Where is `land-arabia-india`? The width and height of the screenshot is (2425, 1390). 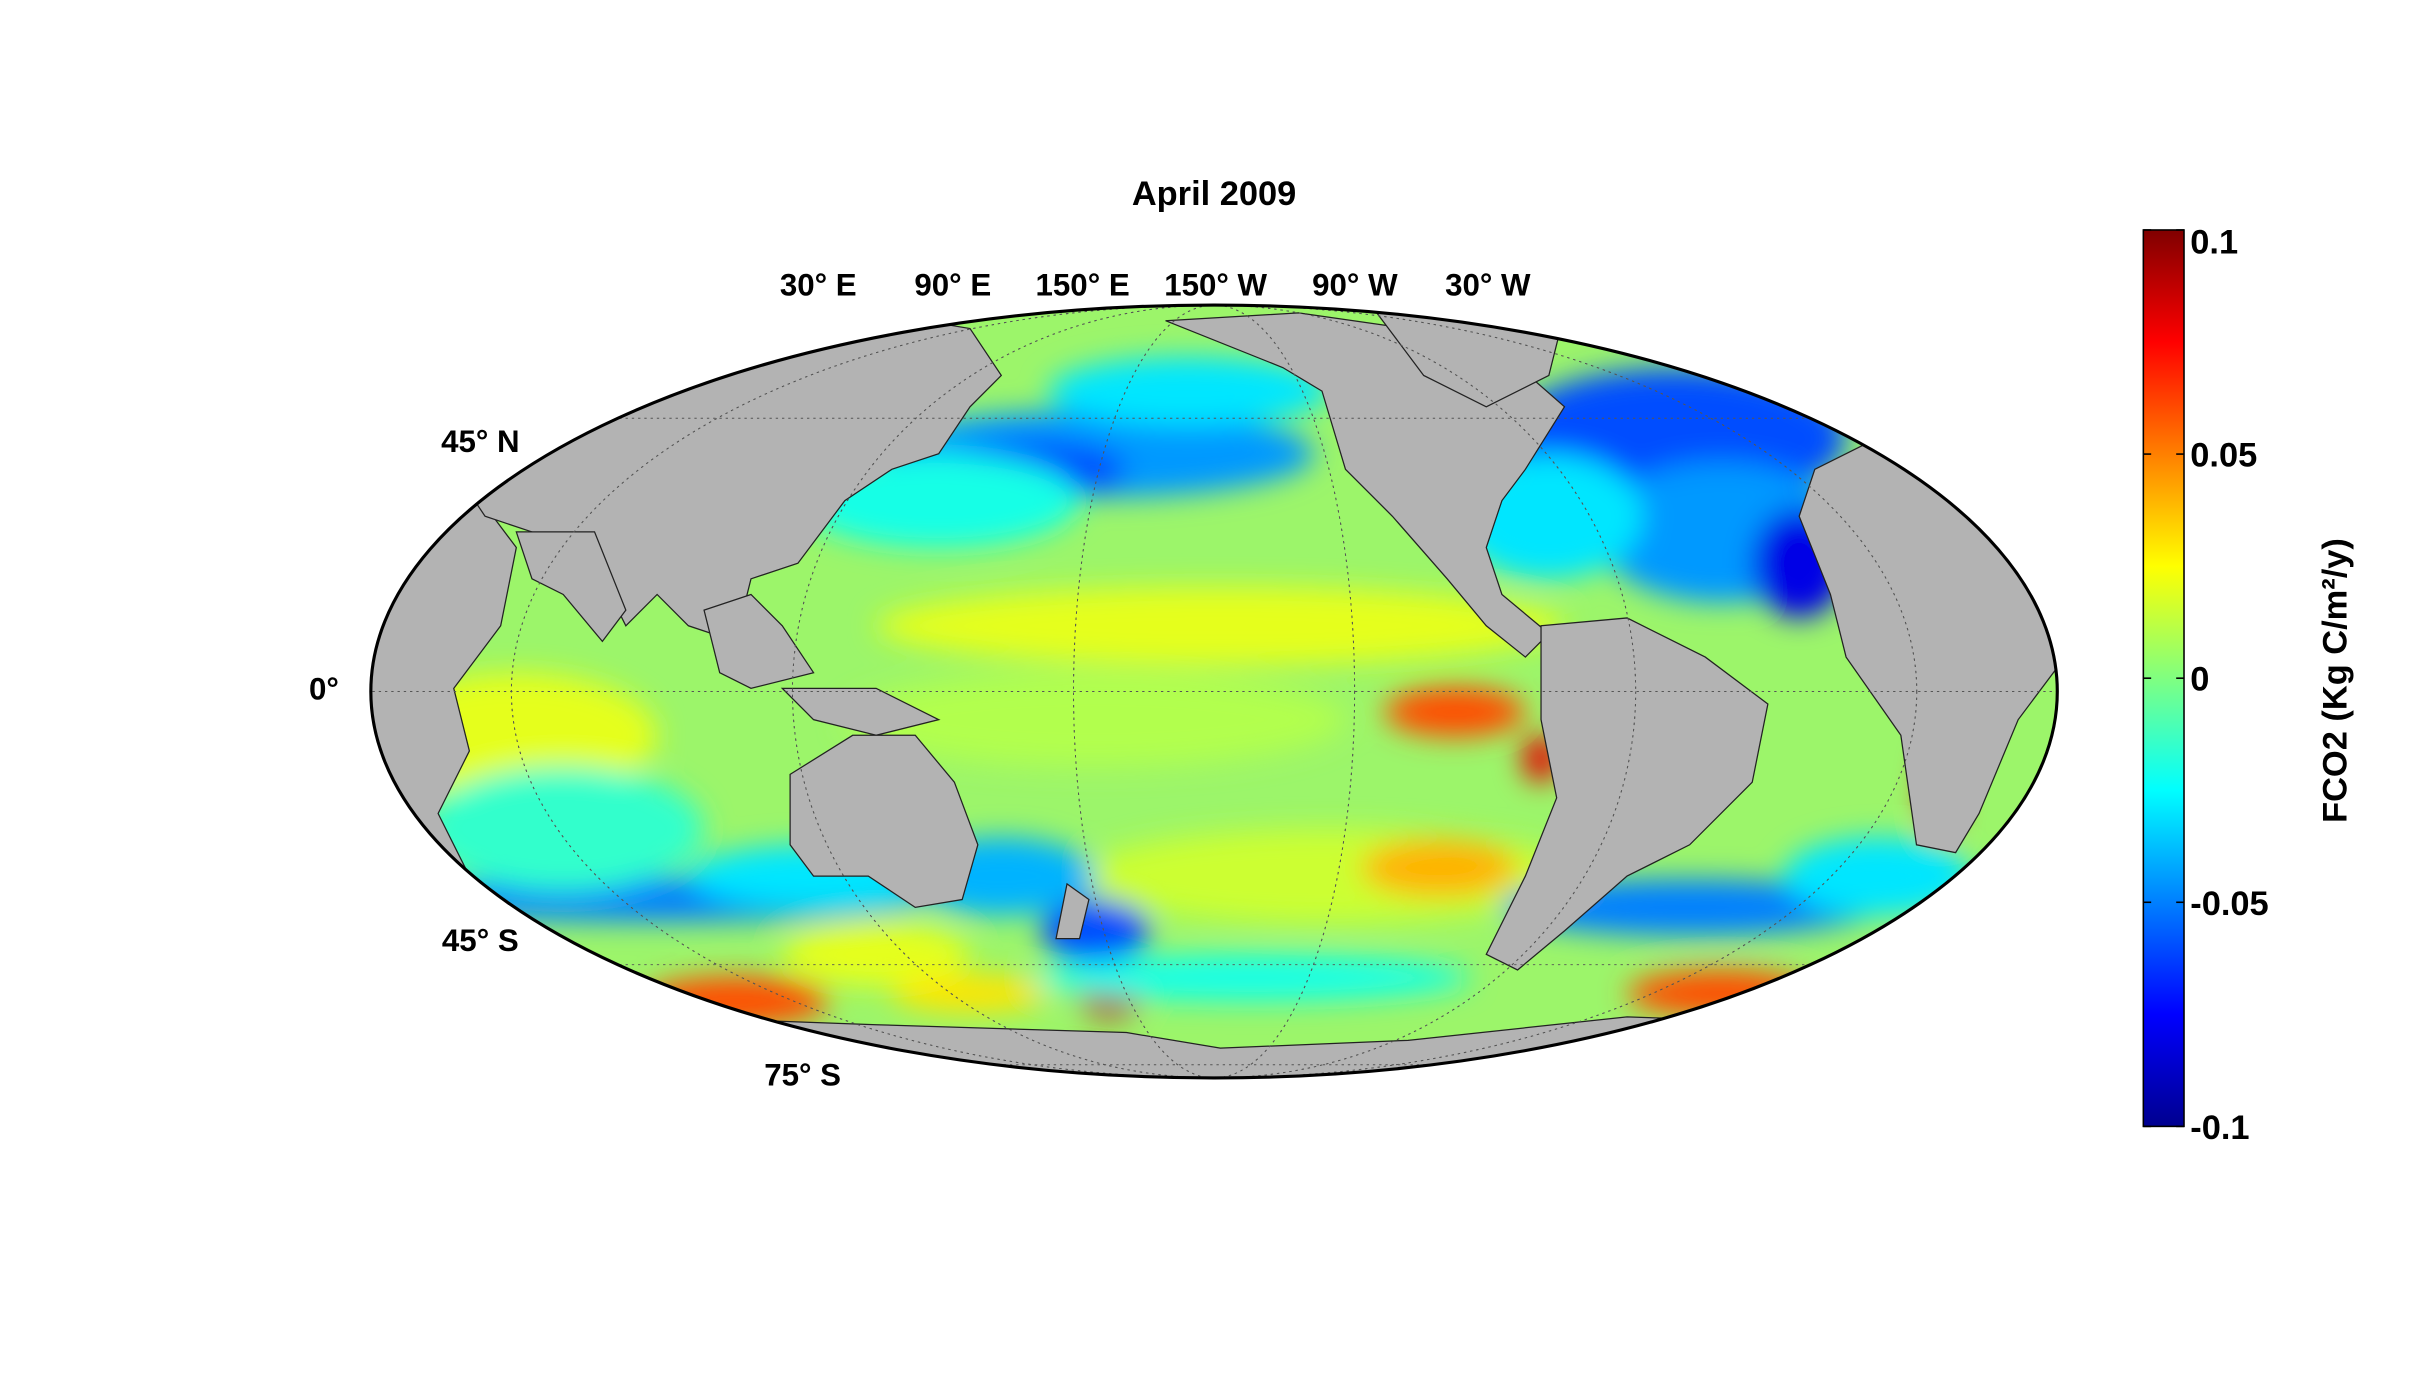
land-arabia-india is located at coordinates (571, 587).